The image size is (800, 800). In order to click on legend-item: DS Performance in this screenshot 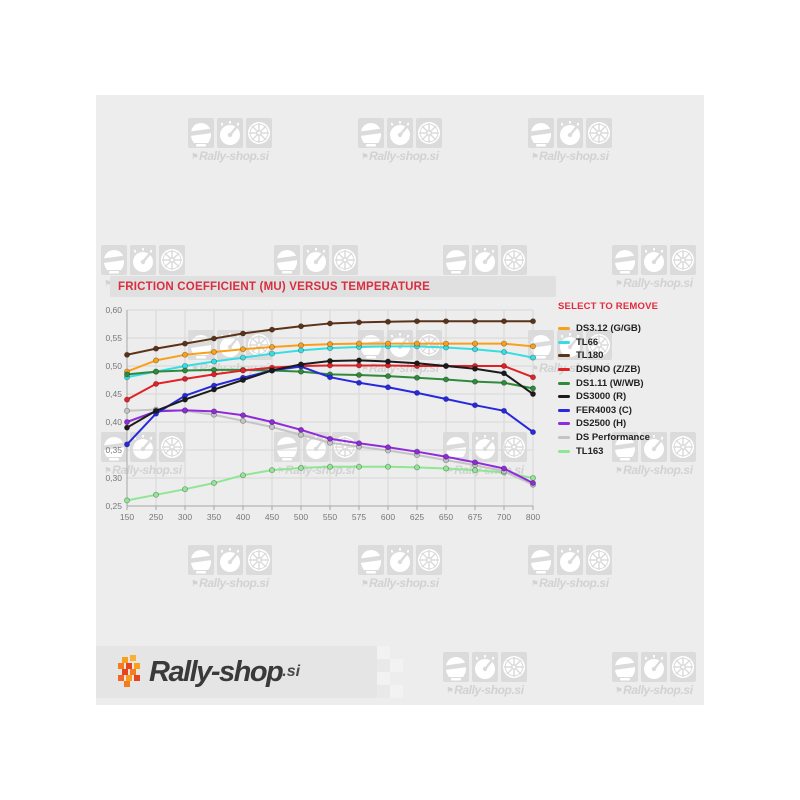, I will do `click(629, 438)`.